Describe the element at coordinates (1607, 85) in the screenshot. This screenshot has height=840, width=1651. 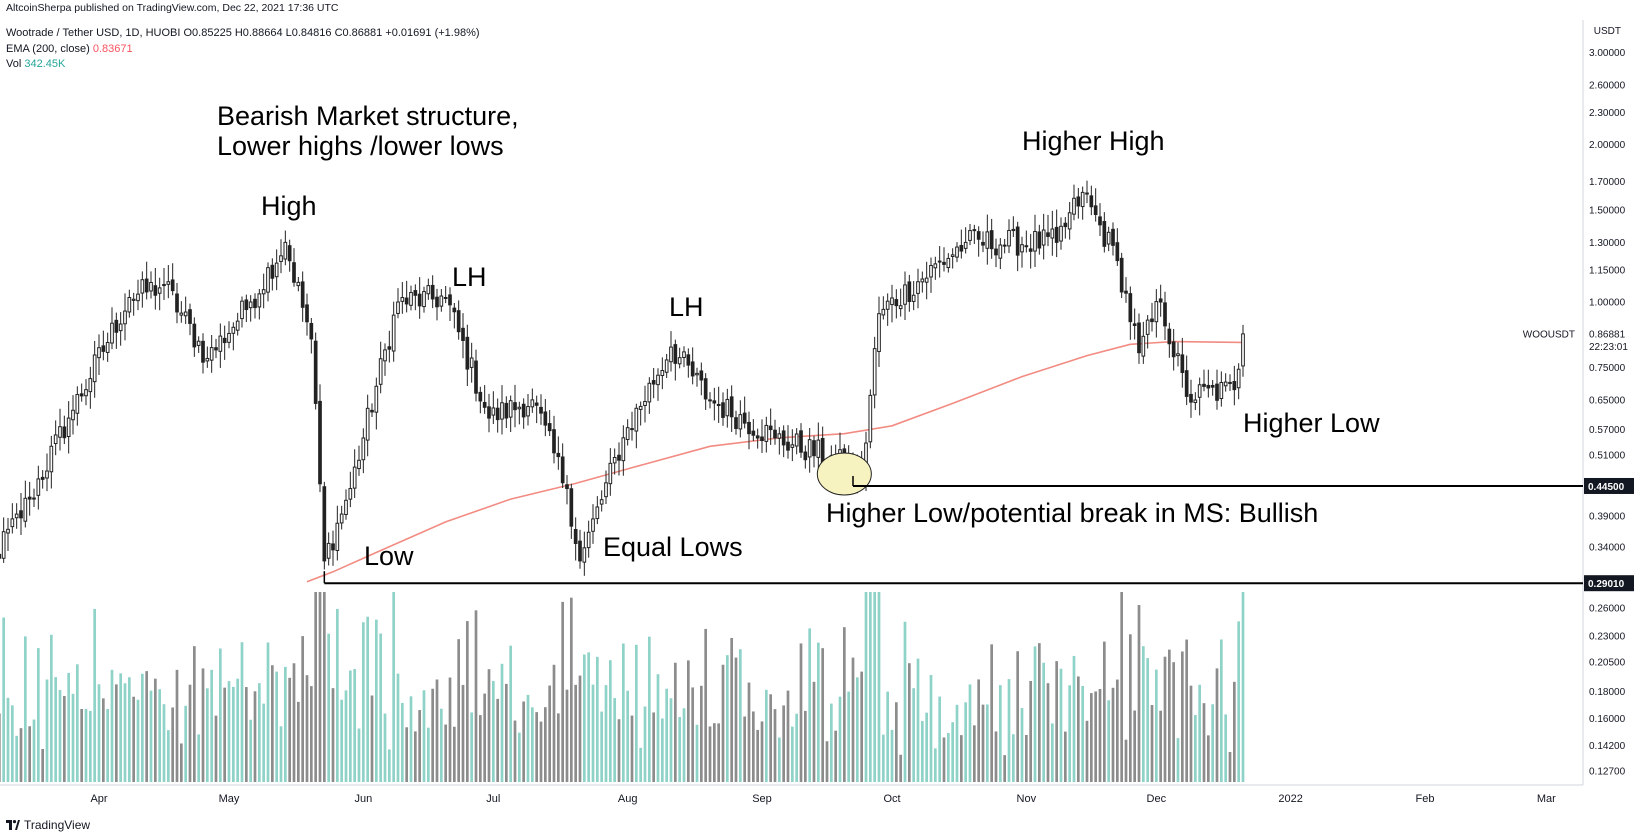
I see `price-tick-label: 2.60000` at that location.